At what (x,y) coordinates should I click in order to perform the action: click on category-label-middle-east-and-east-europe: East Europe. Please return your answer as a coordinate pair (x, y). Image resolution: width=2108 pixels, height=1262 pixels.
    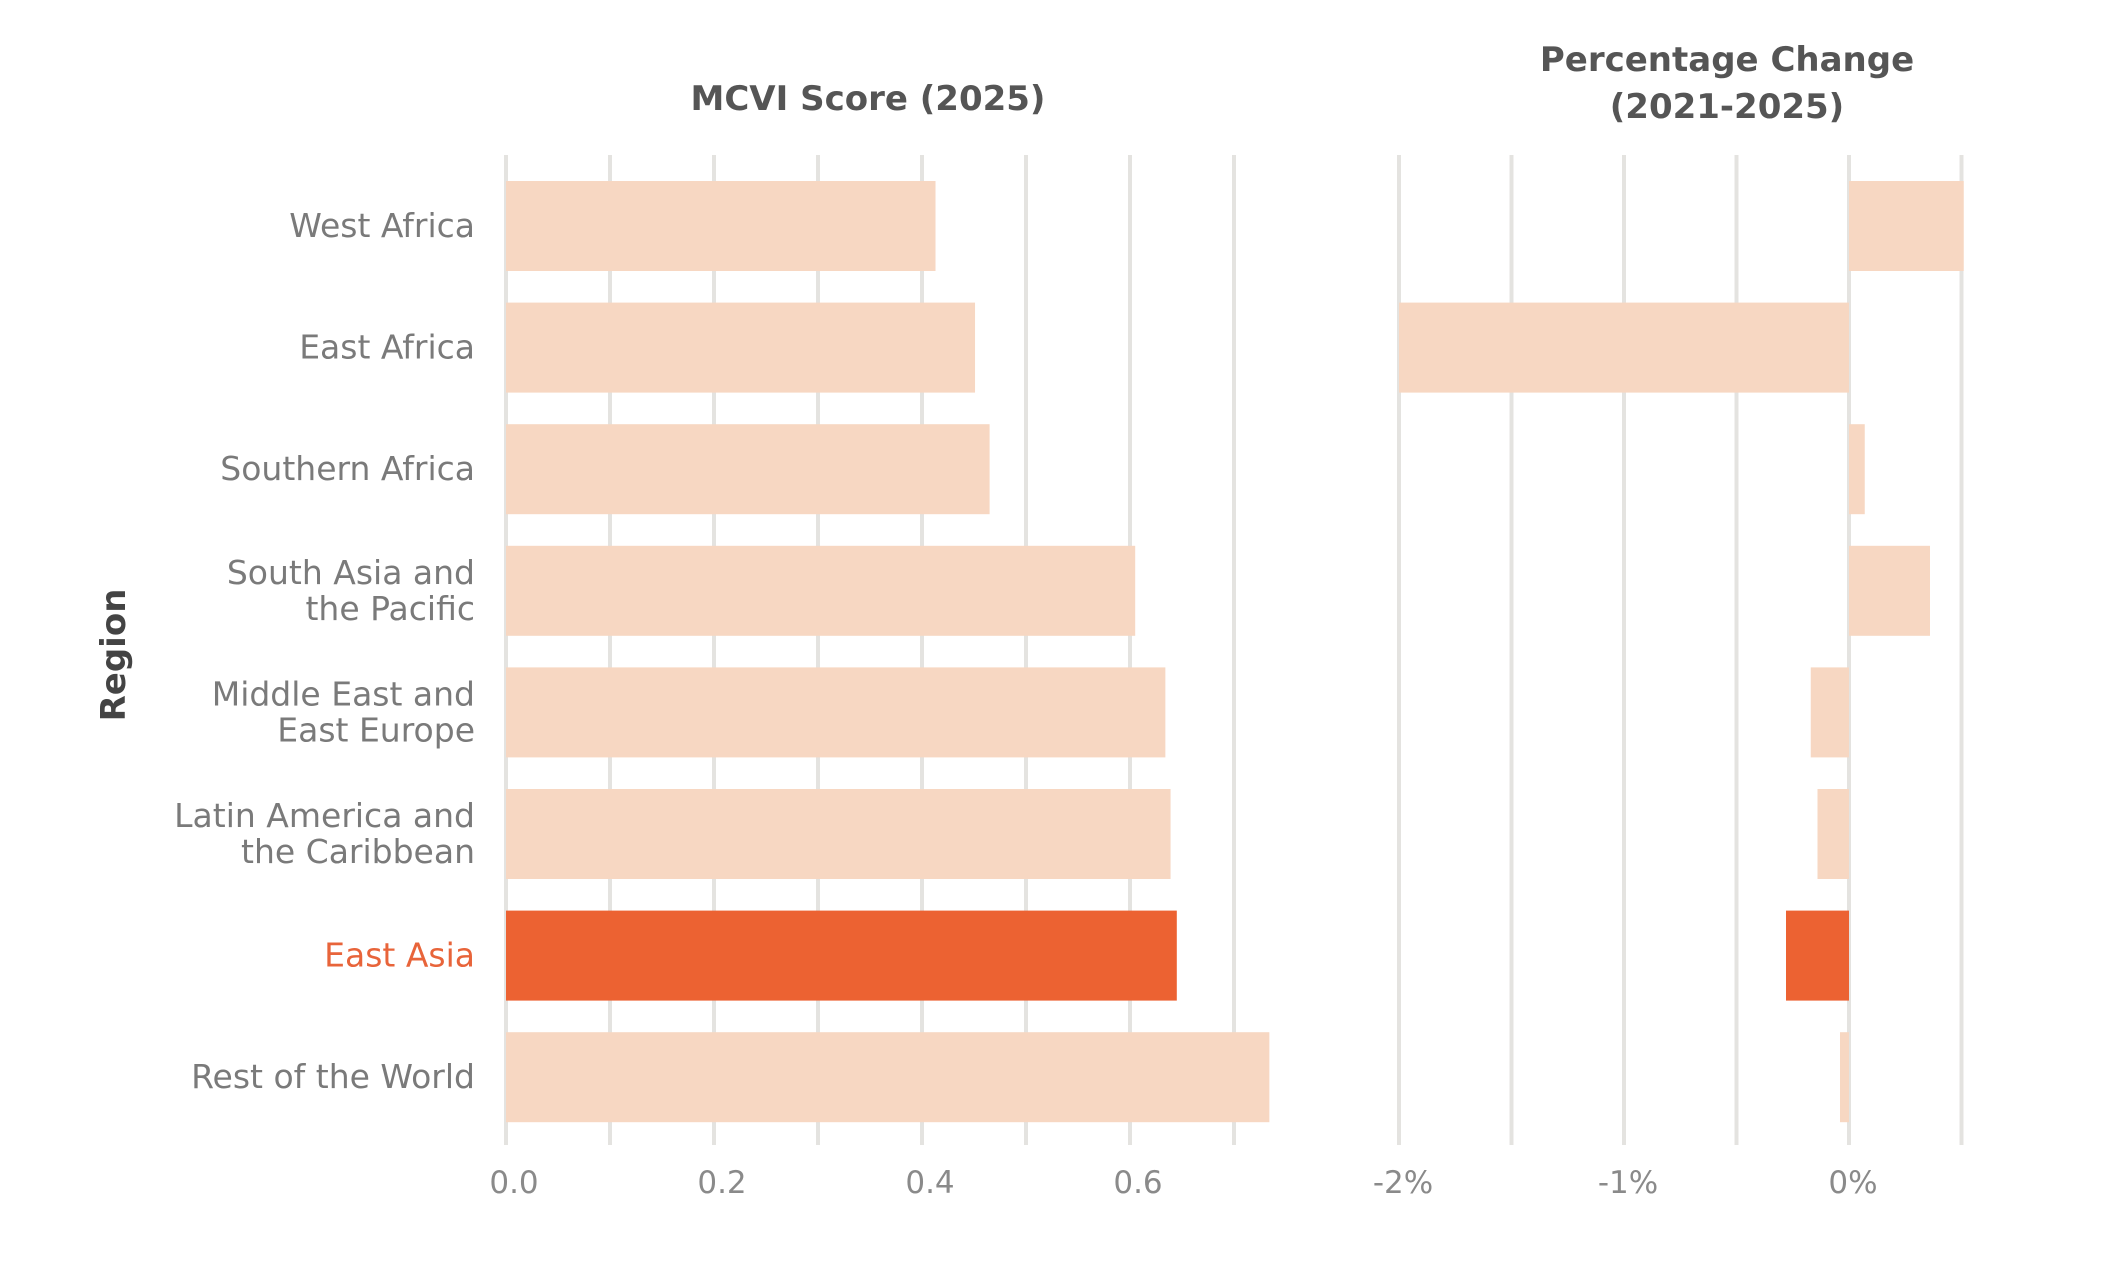
    Looking at the image, I should click on (376, 729).